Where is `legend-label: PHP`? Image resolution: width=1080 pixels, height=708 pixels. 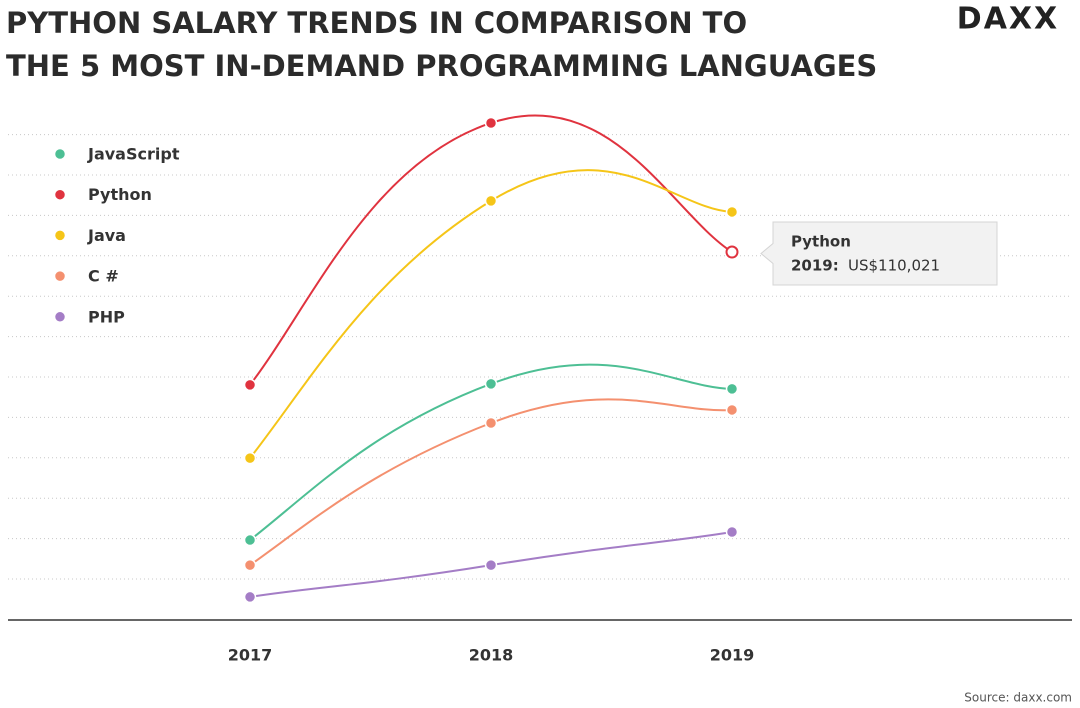 legend-label: PHP is located at coordinates (106, 316).